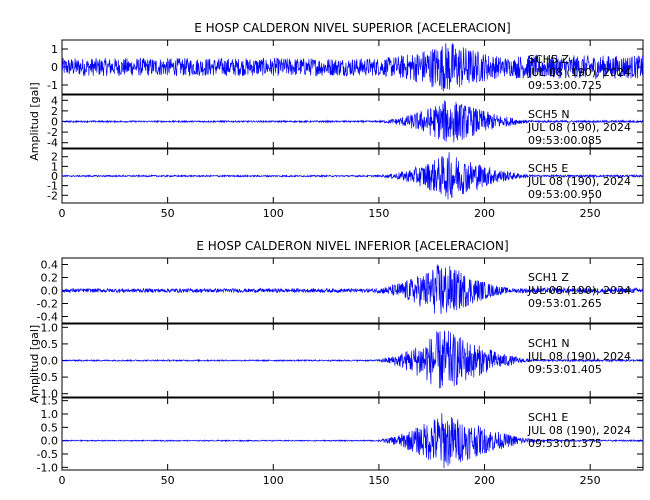 This screenshot has height=500, width=650. Describe the element at coordinates (549, 114) in the screenshot. I see `series-annotation: SCH5 N` at that location.